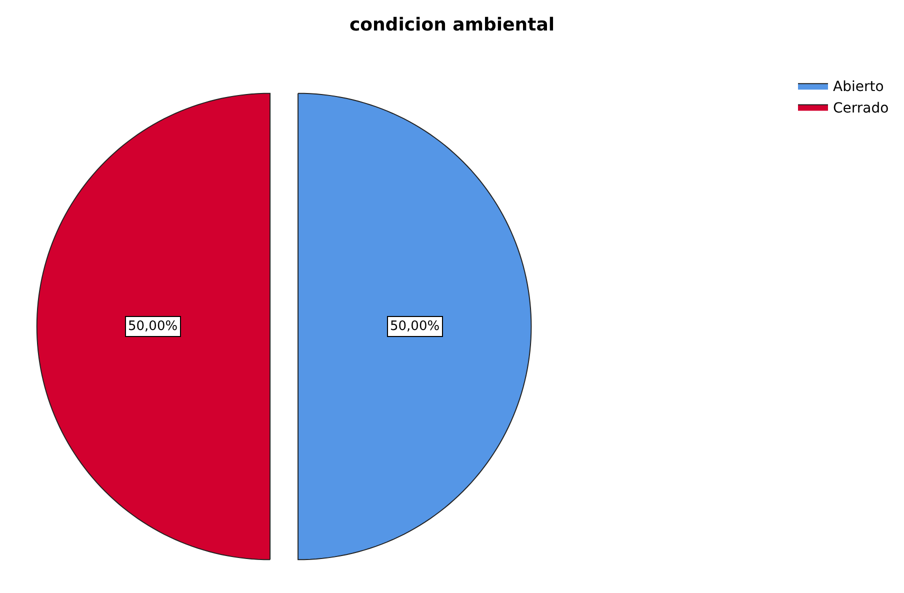 The image size is (904, 593). What do you see at coordinates (452, 25) in the screenshot?
I see `chart-title: condicion ambiental` at bounding box center [452, 25].